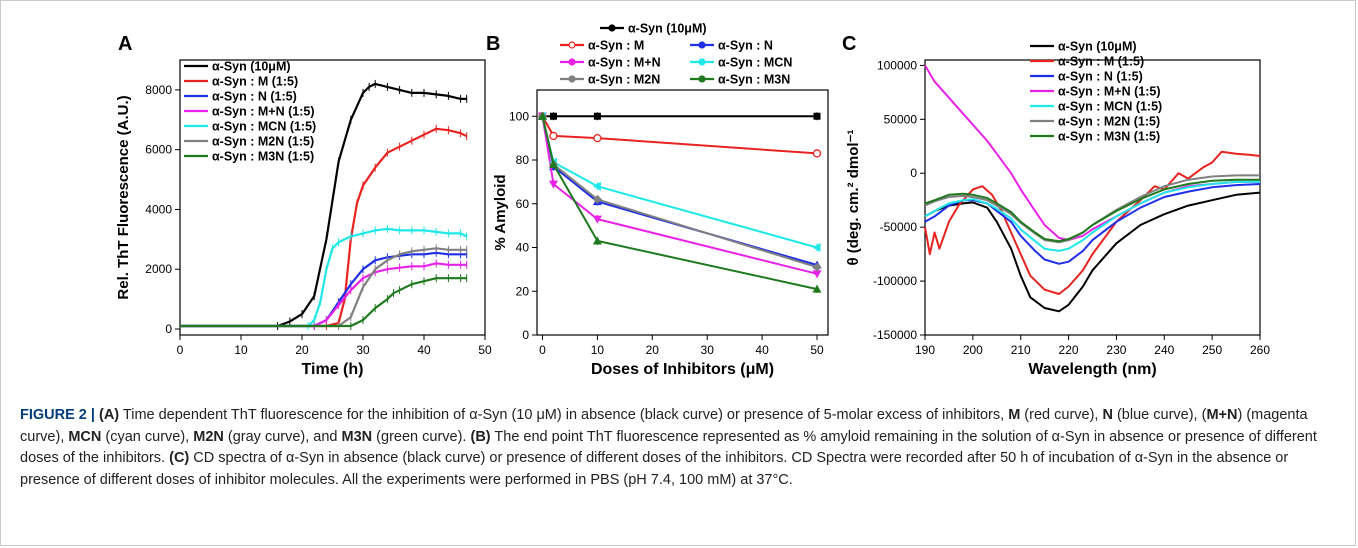 This screenshot has height=548, width=1358. What do you see at coordinates (1101, 62) in the screenshot?
I see `legend-label: α-Syn : M (1:5)` at bounding box center [1101, 62].